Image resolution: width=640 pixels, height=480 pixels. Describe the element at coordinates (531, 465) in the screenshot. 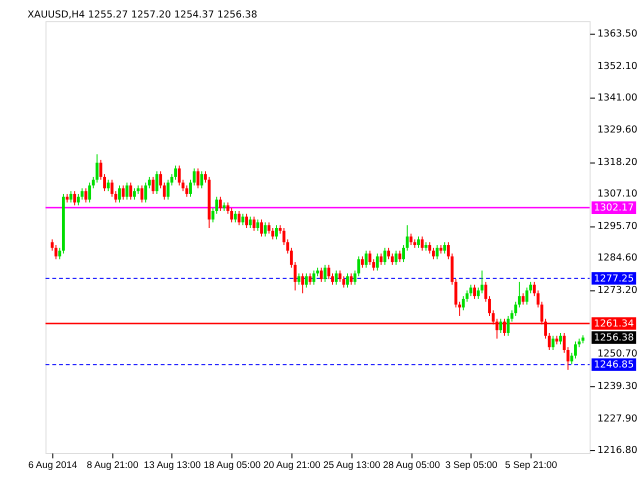

I see `x-tick-label: 5 Sep 21:00` at that location.